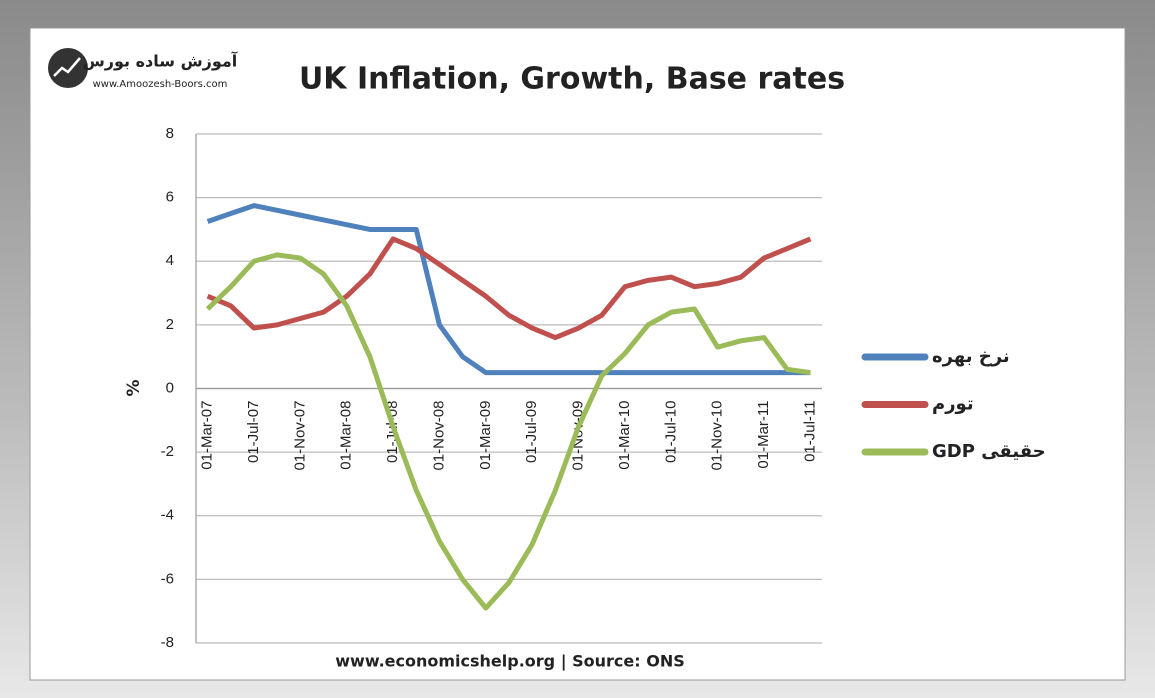  What do you see at coordinates (299, 436) in the screenshot?
I see `x-tick-label: 01-Nov-07` at bounding box center [299, 436].